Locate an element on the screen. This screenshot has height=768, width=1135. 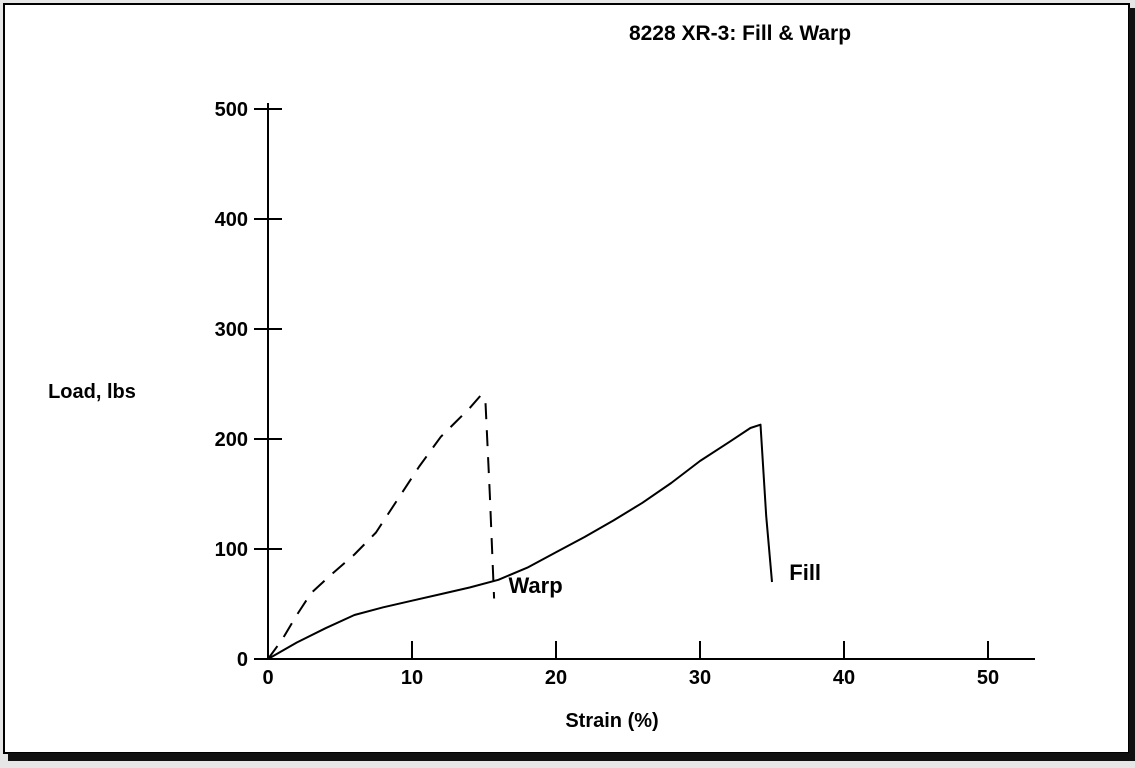
y-tick-label: 100 is located at coordinates (231, 550).